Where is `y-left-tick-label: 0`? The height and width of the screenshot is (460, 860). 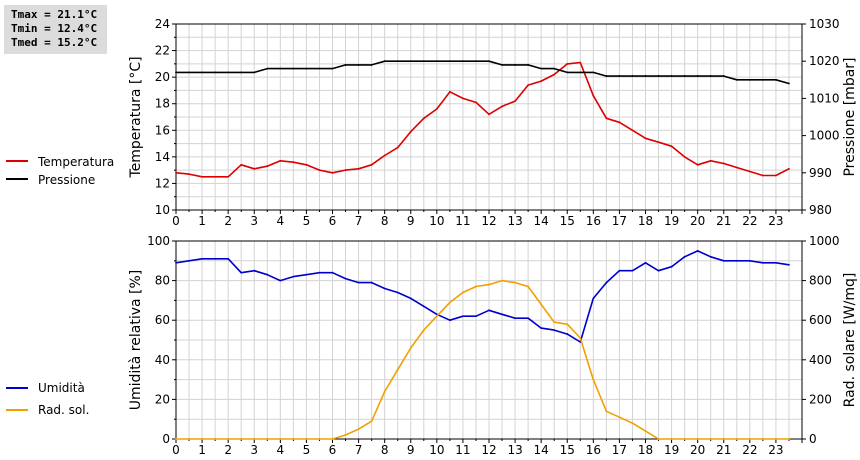 y-left-tick-label: 0 is located at coordinates (166, 439).